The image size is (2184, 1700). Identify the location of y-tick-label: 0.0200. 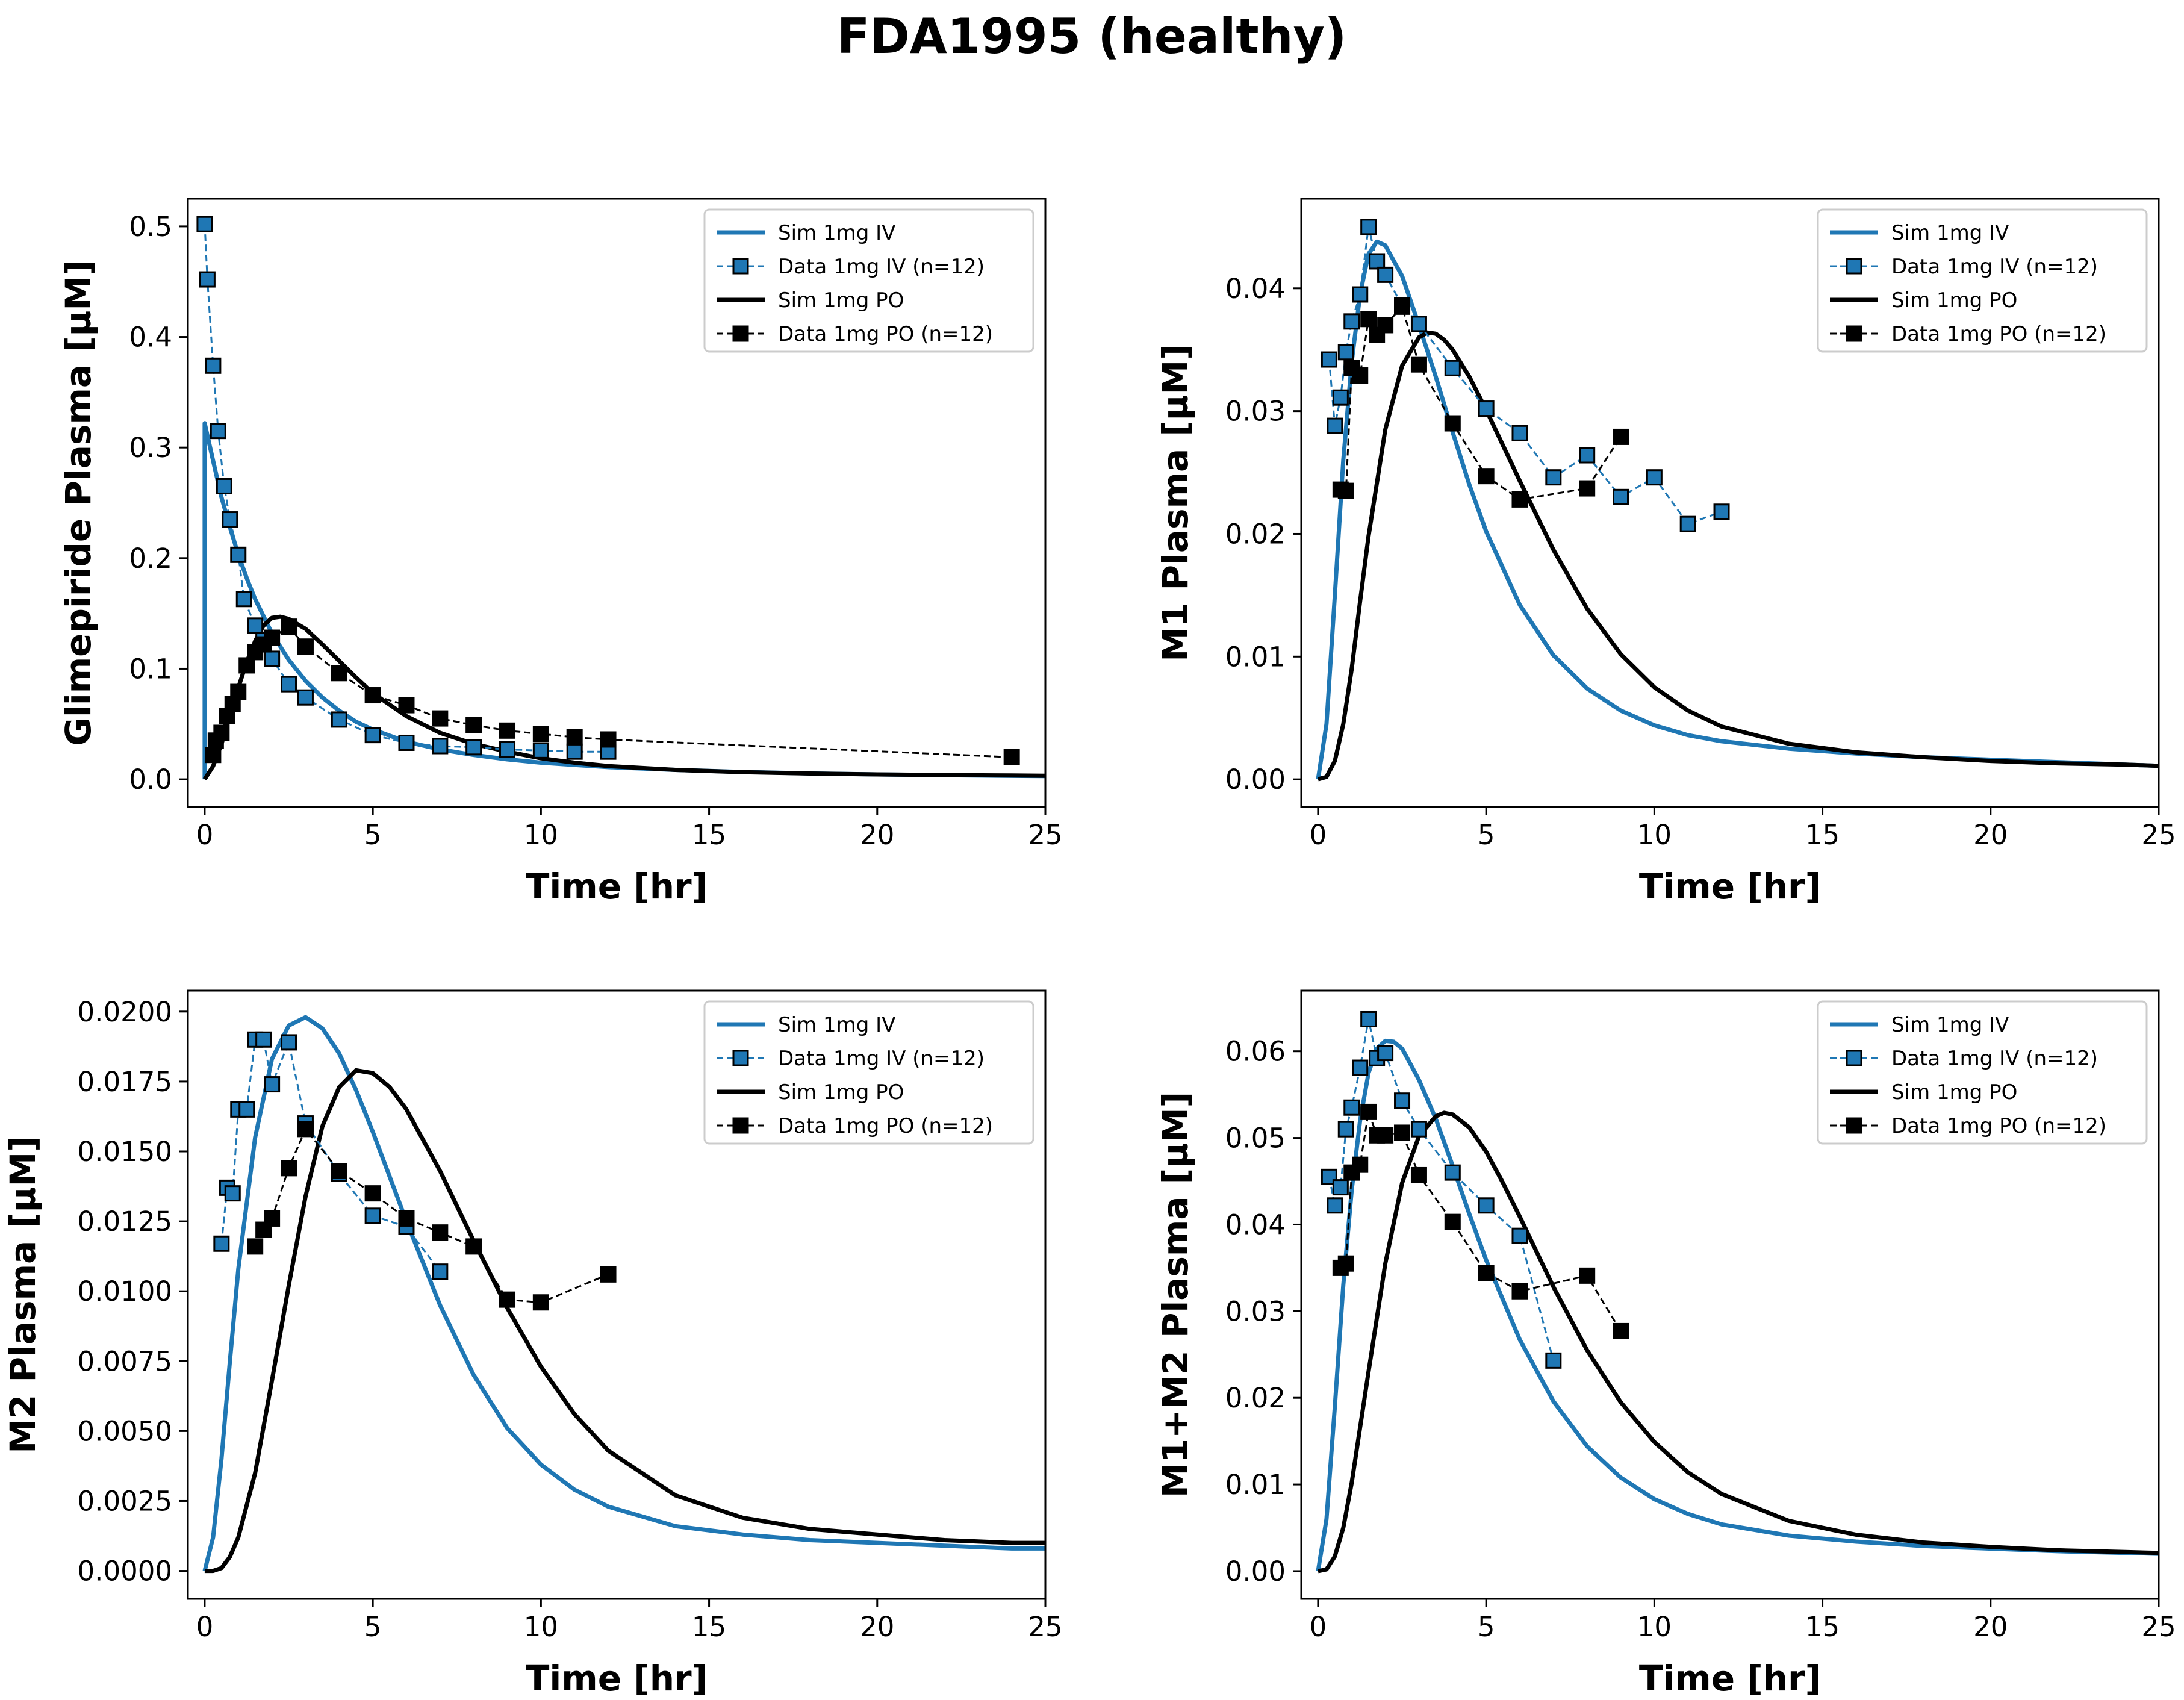
(125, 1012).